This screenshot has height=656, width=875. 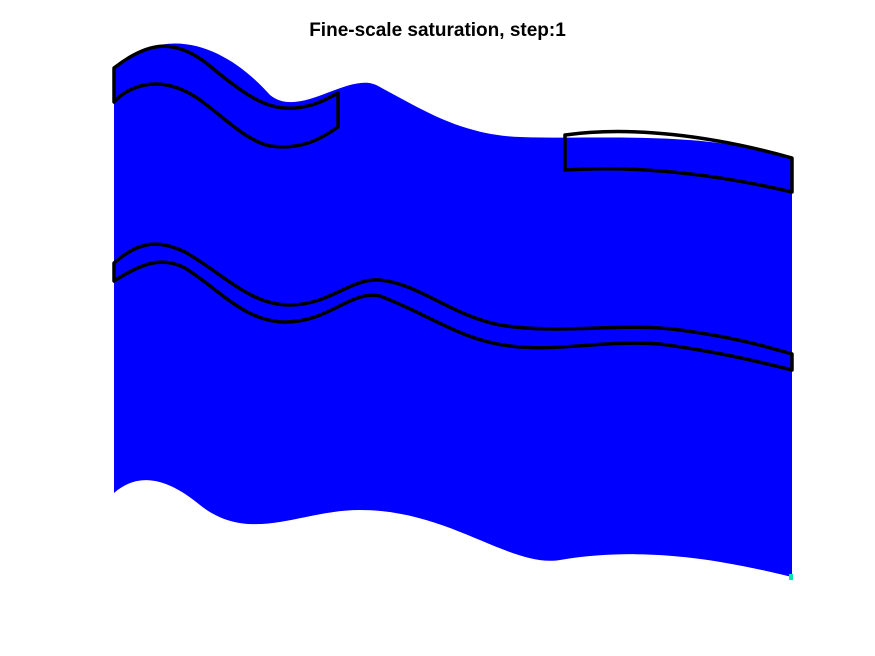 I want to click on corner-cell, so click(x=791, y=577).